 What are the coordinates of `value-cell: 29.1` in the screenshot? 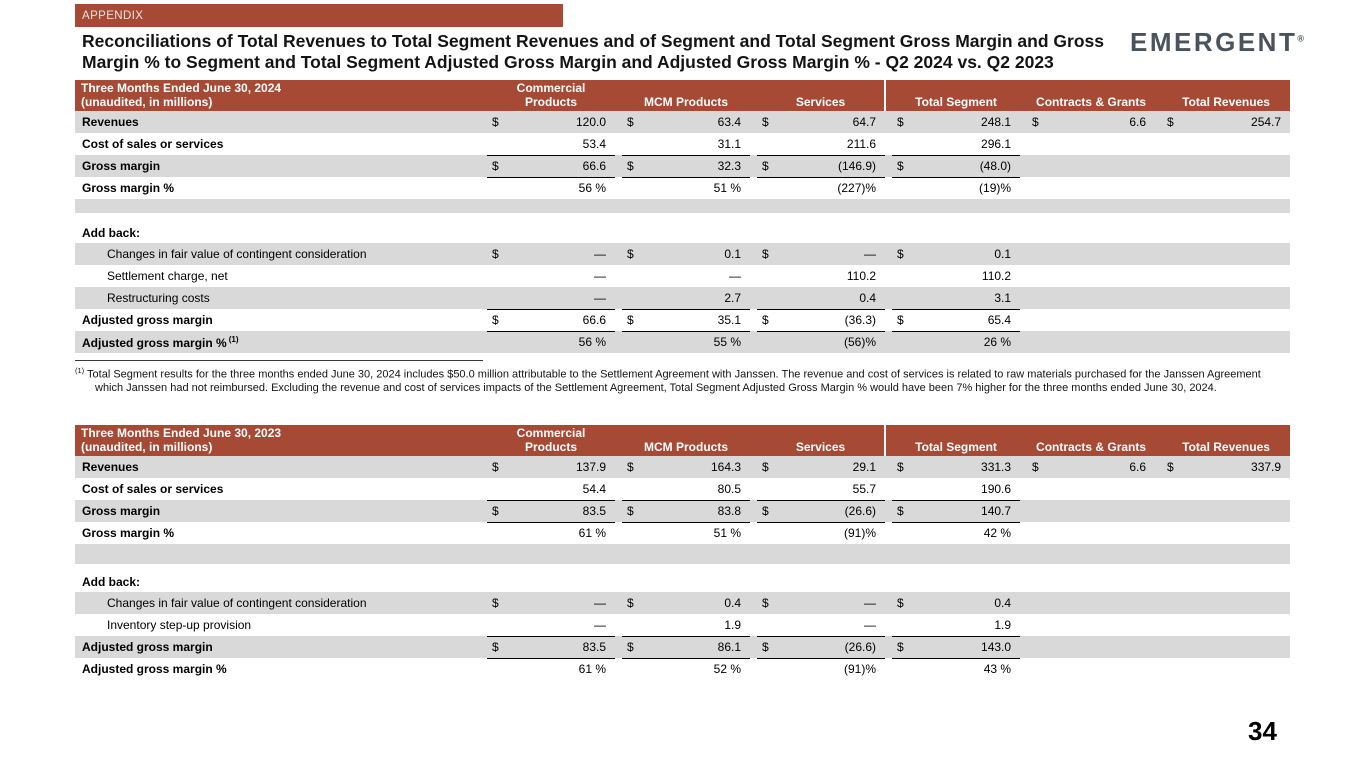 It's located at (864, 467).